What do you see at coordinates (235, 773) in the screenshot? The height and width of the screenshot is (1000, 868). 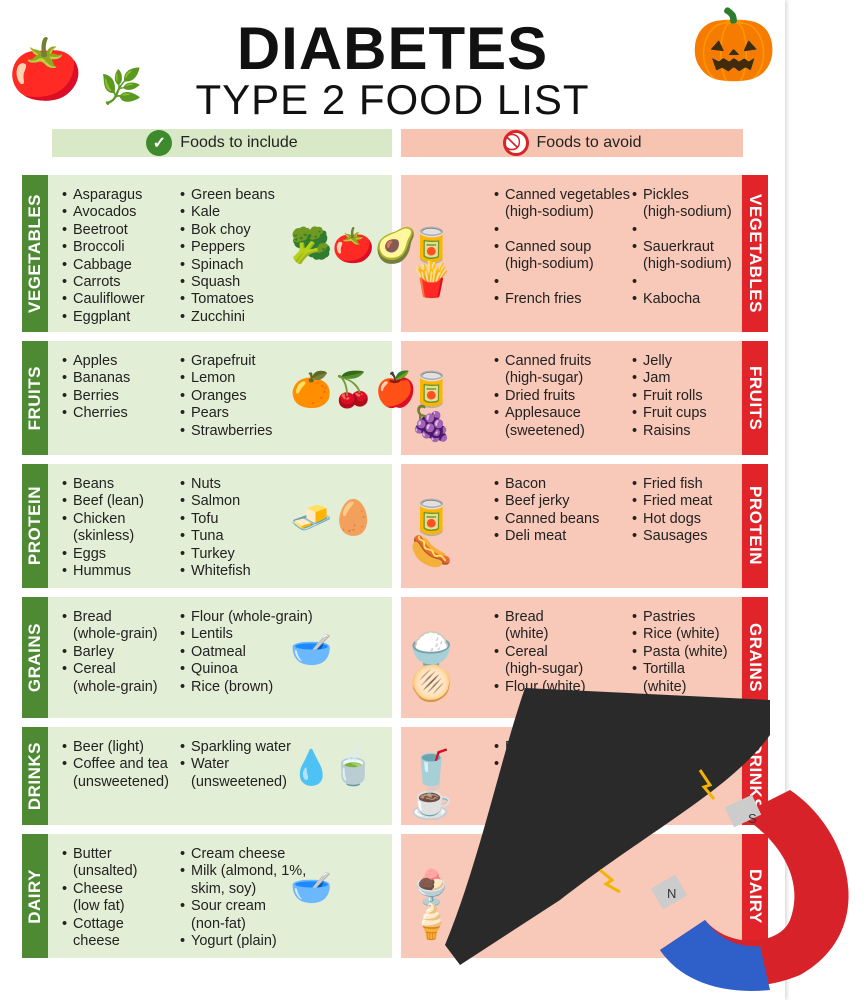 I see `food-item: Water (unsweetened)` at bounding box center [235, 773].